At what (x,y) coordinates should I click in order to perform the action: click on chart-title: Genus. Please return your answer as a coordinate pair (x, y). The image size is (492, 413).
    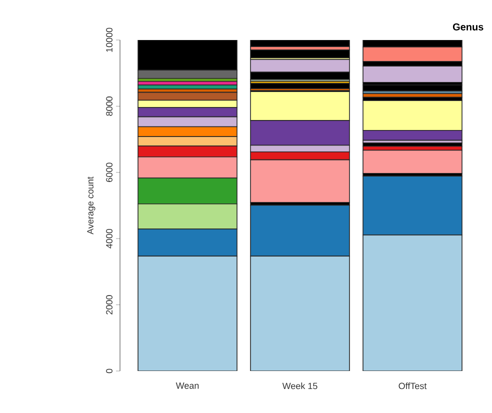
    Looking at the image, I should click on (468, 26).